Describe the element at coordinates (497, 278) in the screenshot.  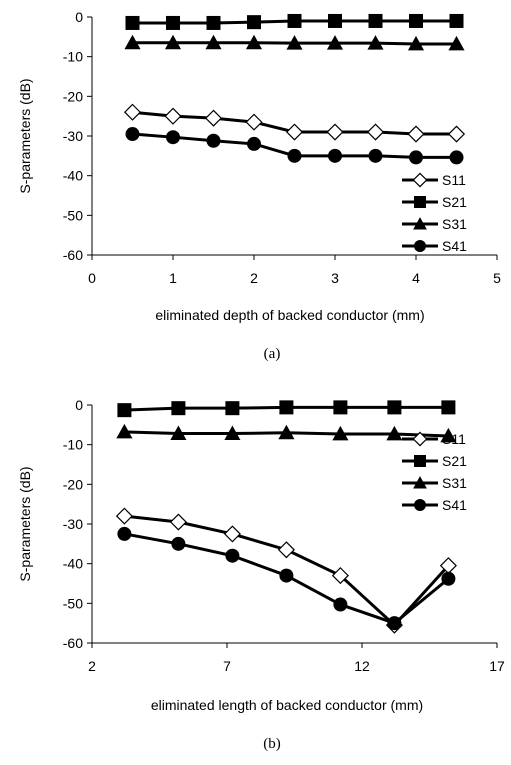
I see `x-tick-label: 5` at that location.